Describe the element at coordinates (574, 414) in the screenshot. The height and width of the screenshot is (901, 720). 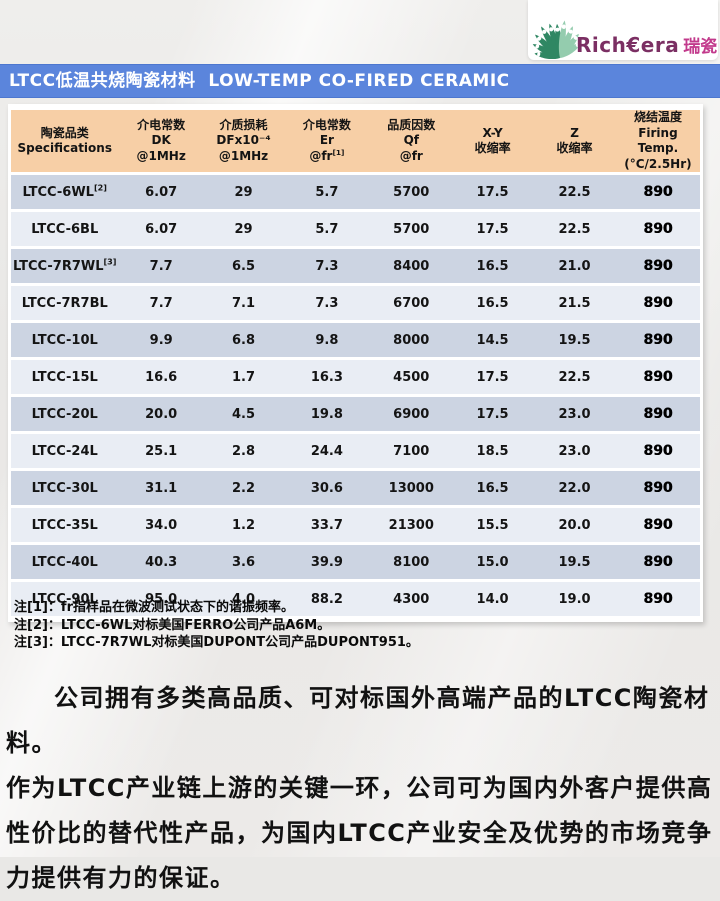
I see `z-cell: 23.0` at that location.